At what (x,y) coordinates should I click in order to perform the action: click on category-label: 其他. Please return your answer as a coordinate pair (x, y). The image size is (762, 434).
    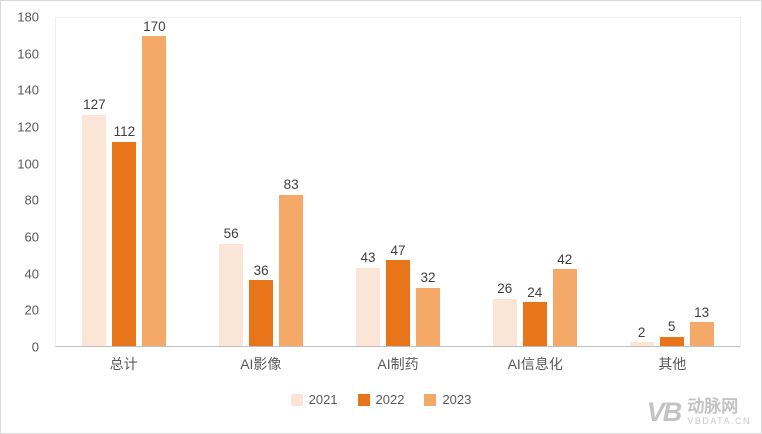
    Looking at the image, I should click on (672, 364).